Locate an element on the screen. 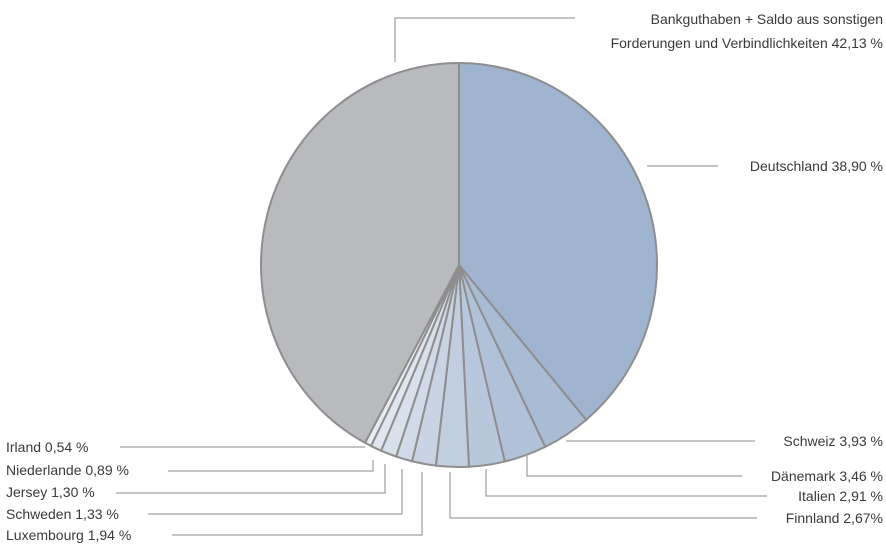 Image resolution: width=886 pixels, height=546 pixels. label-bank-line1: Bankguthaben + Saldo aus sonstigen is located at coordinates (767, 19).